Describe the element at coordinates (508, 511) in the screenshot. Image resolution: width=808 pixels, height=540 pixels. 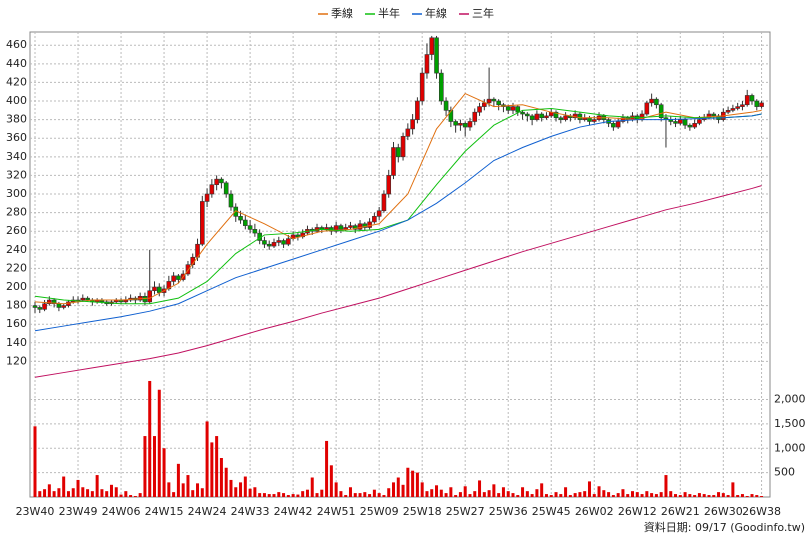
I see `x-tick-label: 25W36` at that location.